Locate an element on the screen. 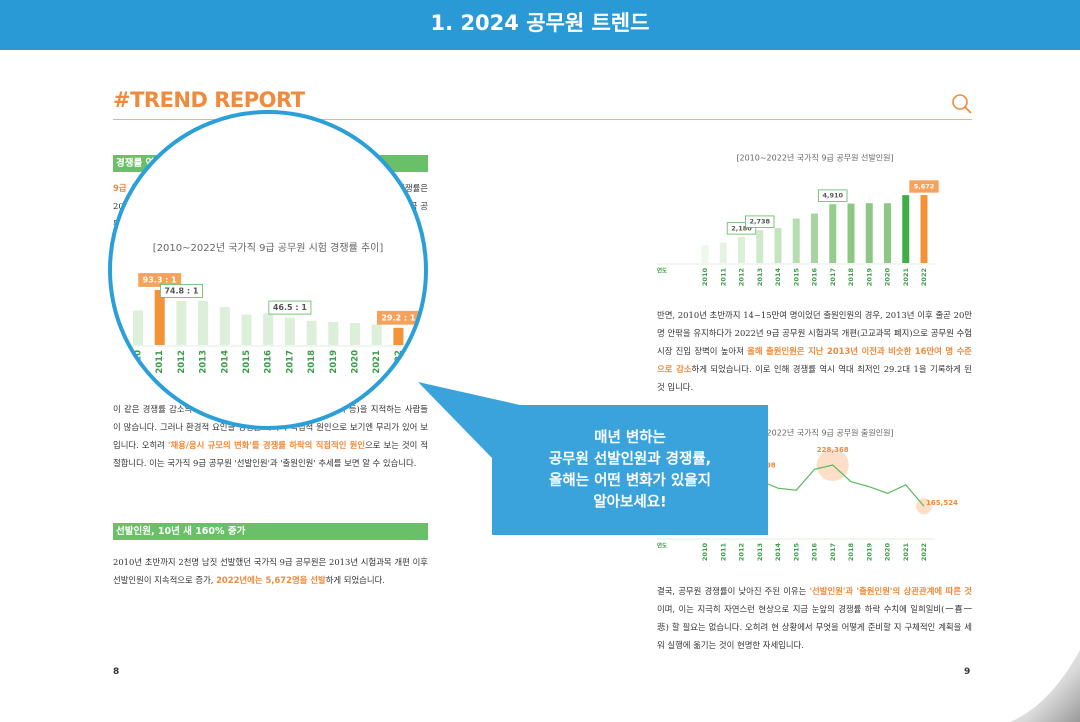  callout-line: 매년 변하는 is located at coordinates (630, 437).